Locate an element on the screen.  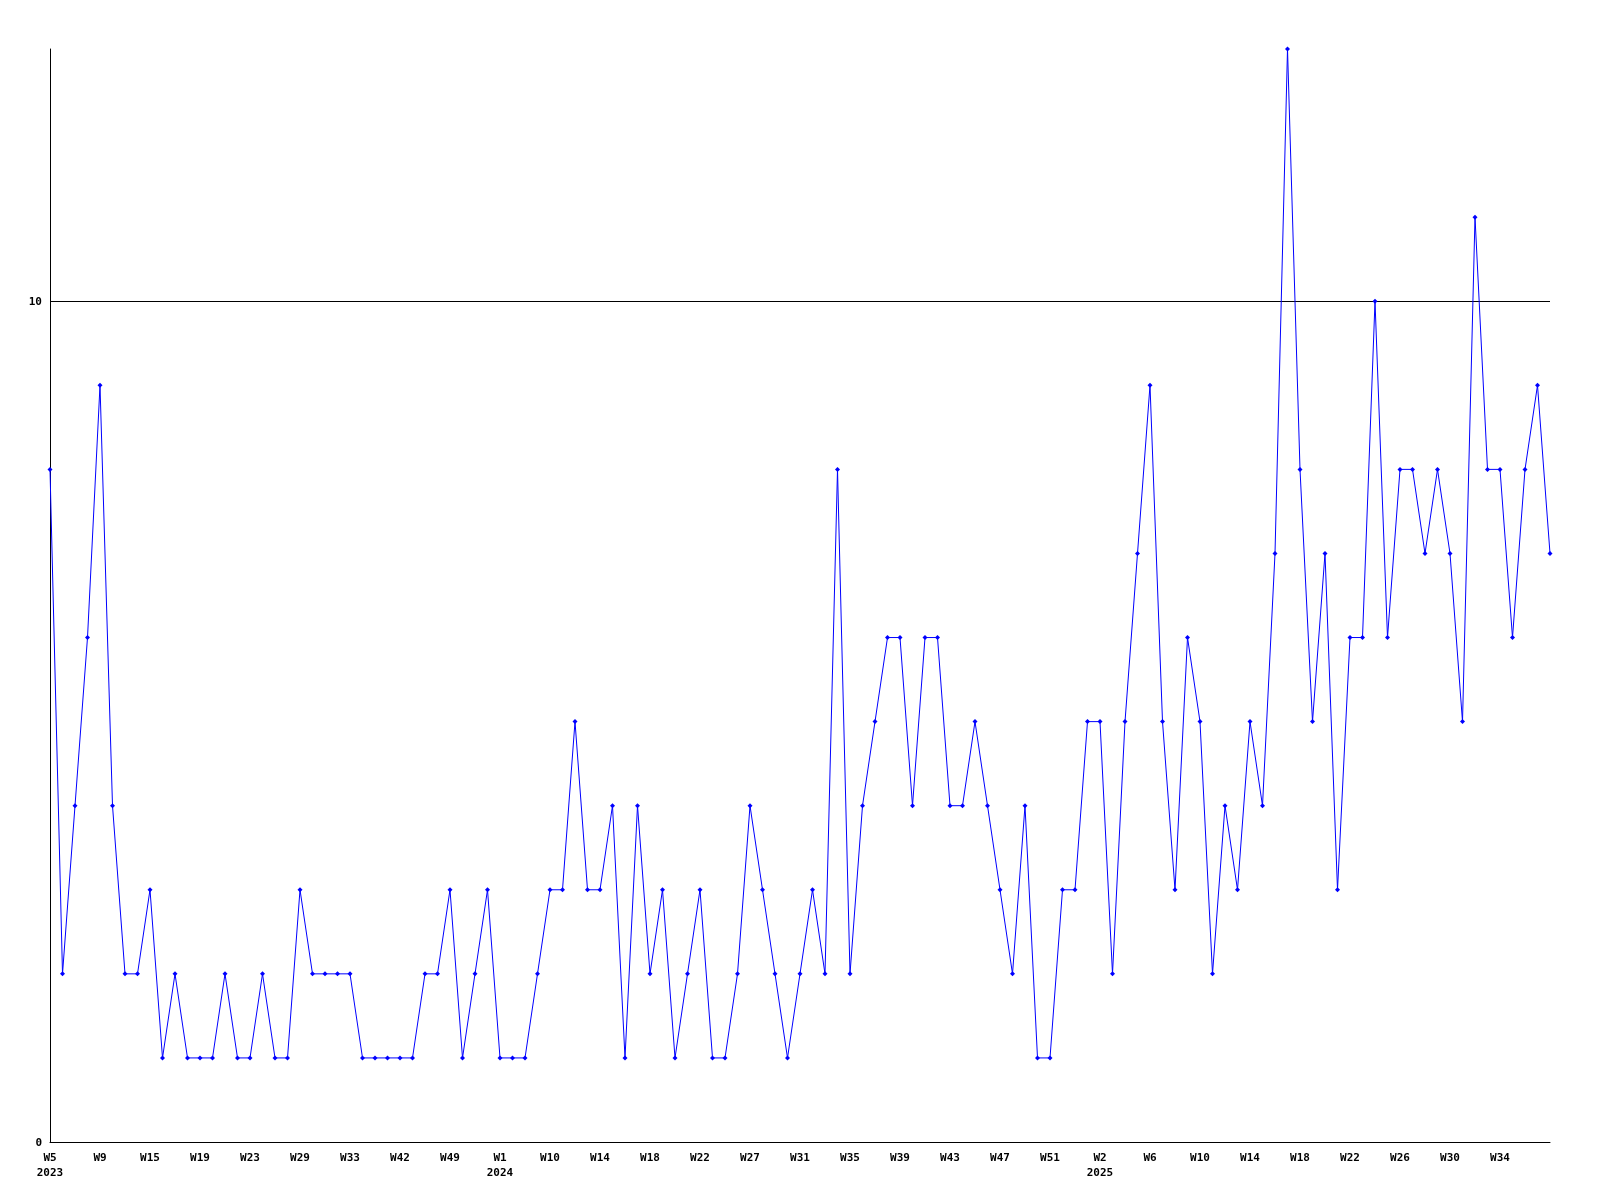
x-tick-label: W19 is located at coordinates (200, 1157).